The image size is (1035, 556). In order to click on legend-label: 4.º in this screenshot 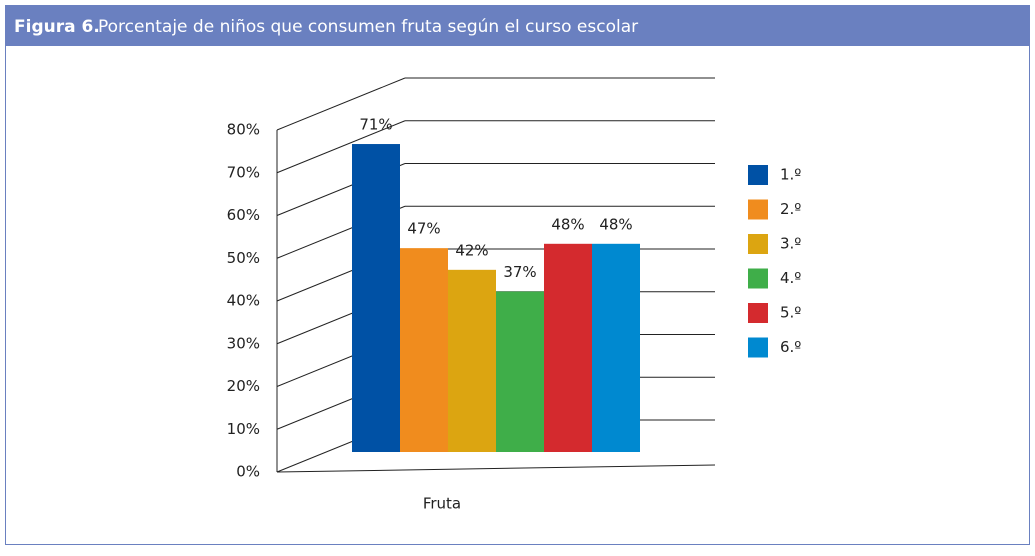, I will do `click(790, 278)`.